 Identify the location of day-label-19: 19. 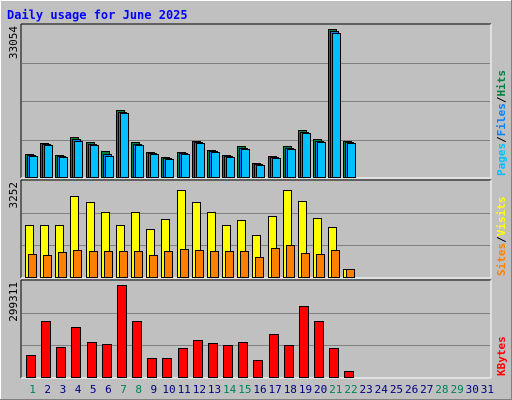
(305, 389).